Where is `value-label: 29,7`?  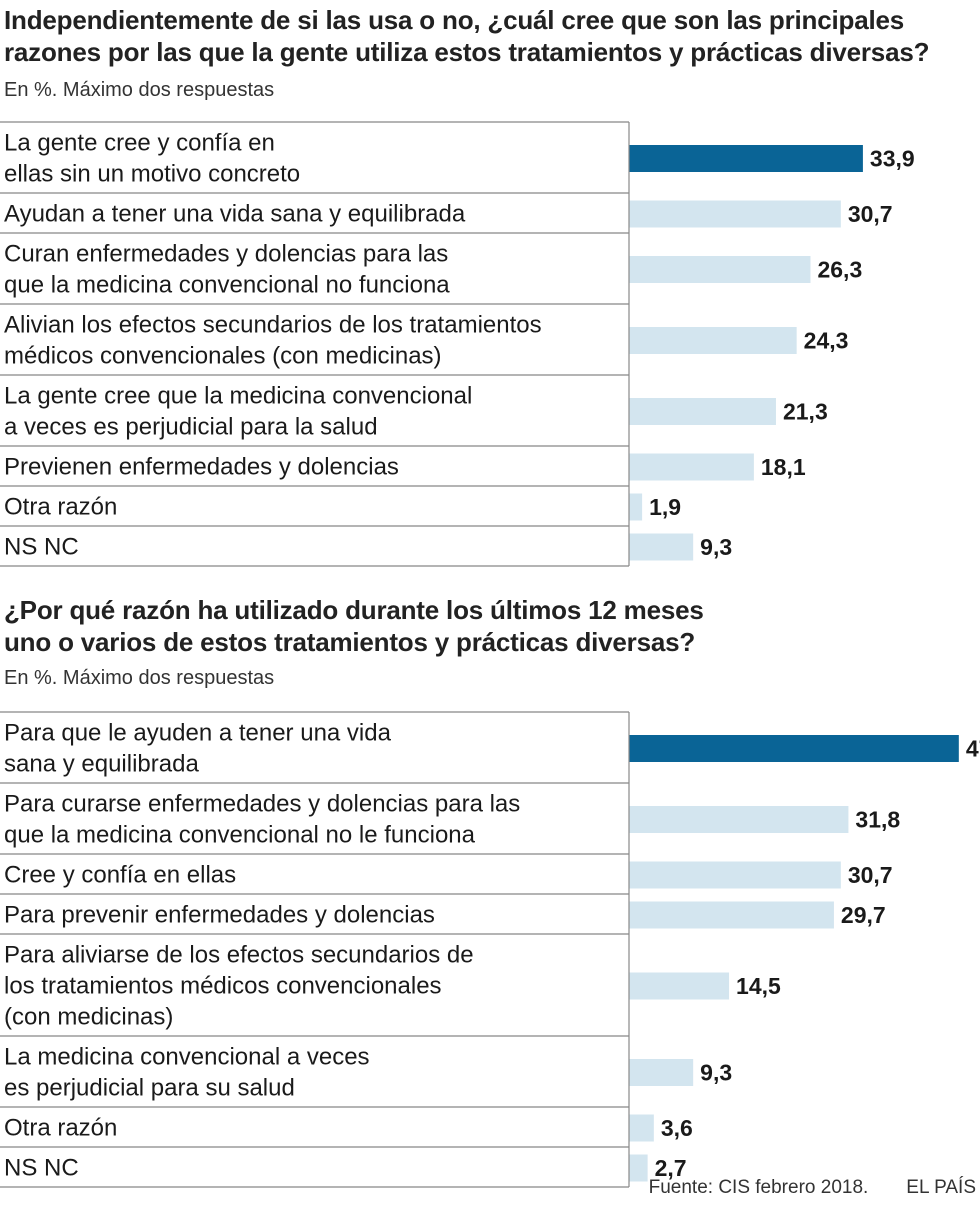 value-label: 29,7 is located at coordinates (863, 915).